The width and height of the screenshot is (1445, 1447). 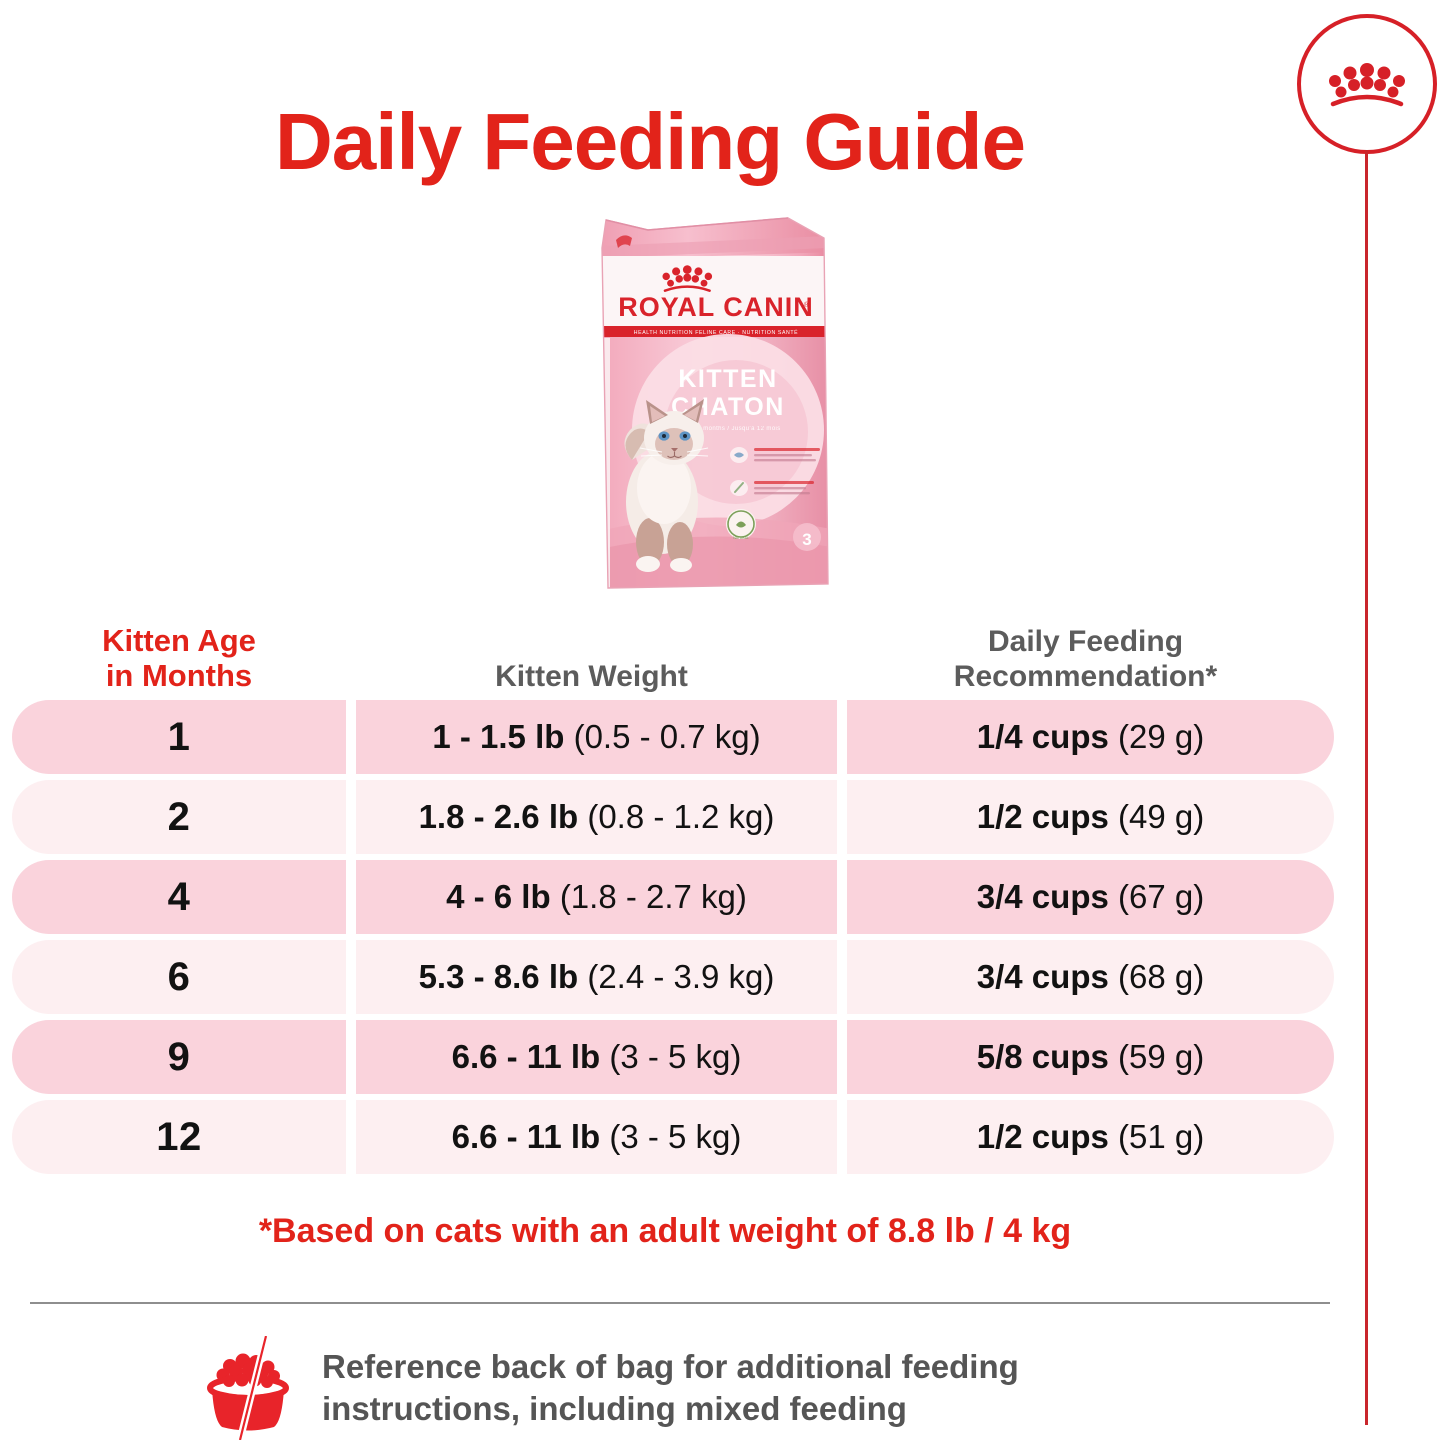 What do you see at coordinates (498, 896) in the screenshot?
I see `cell-weight-main: 4 - 6 lb` at bounding box center [498, 896].